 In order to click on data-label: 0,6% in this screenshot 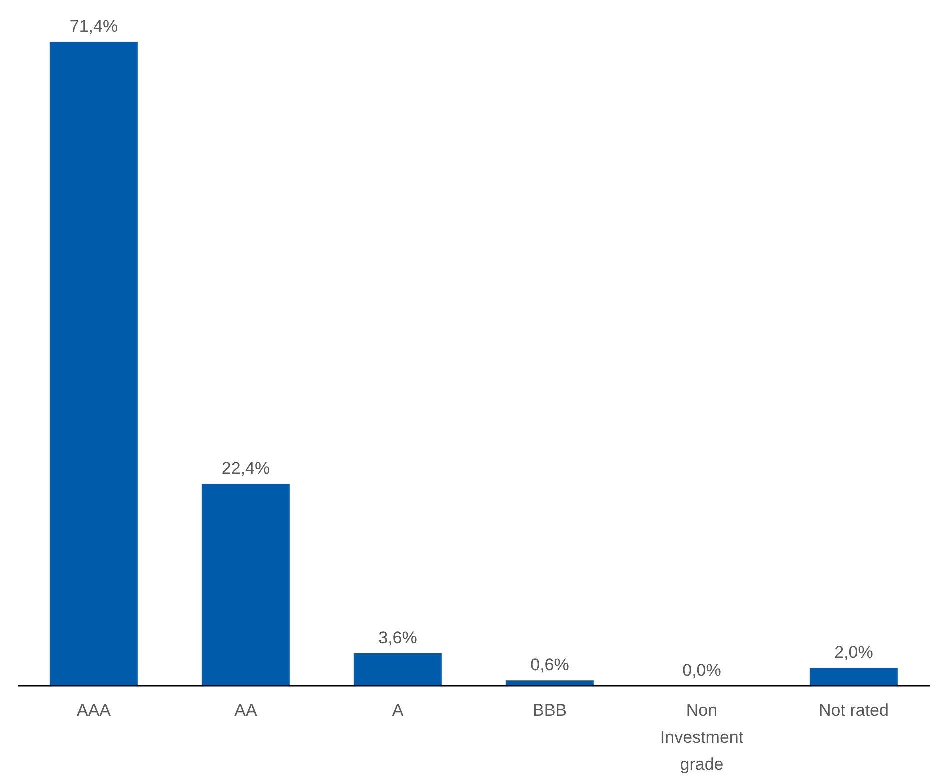, I will do `click(550, 665)`.